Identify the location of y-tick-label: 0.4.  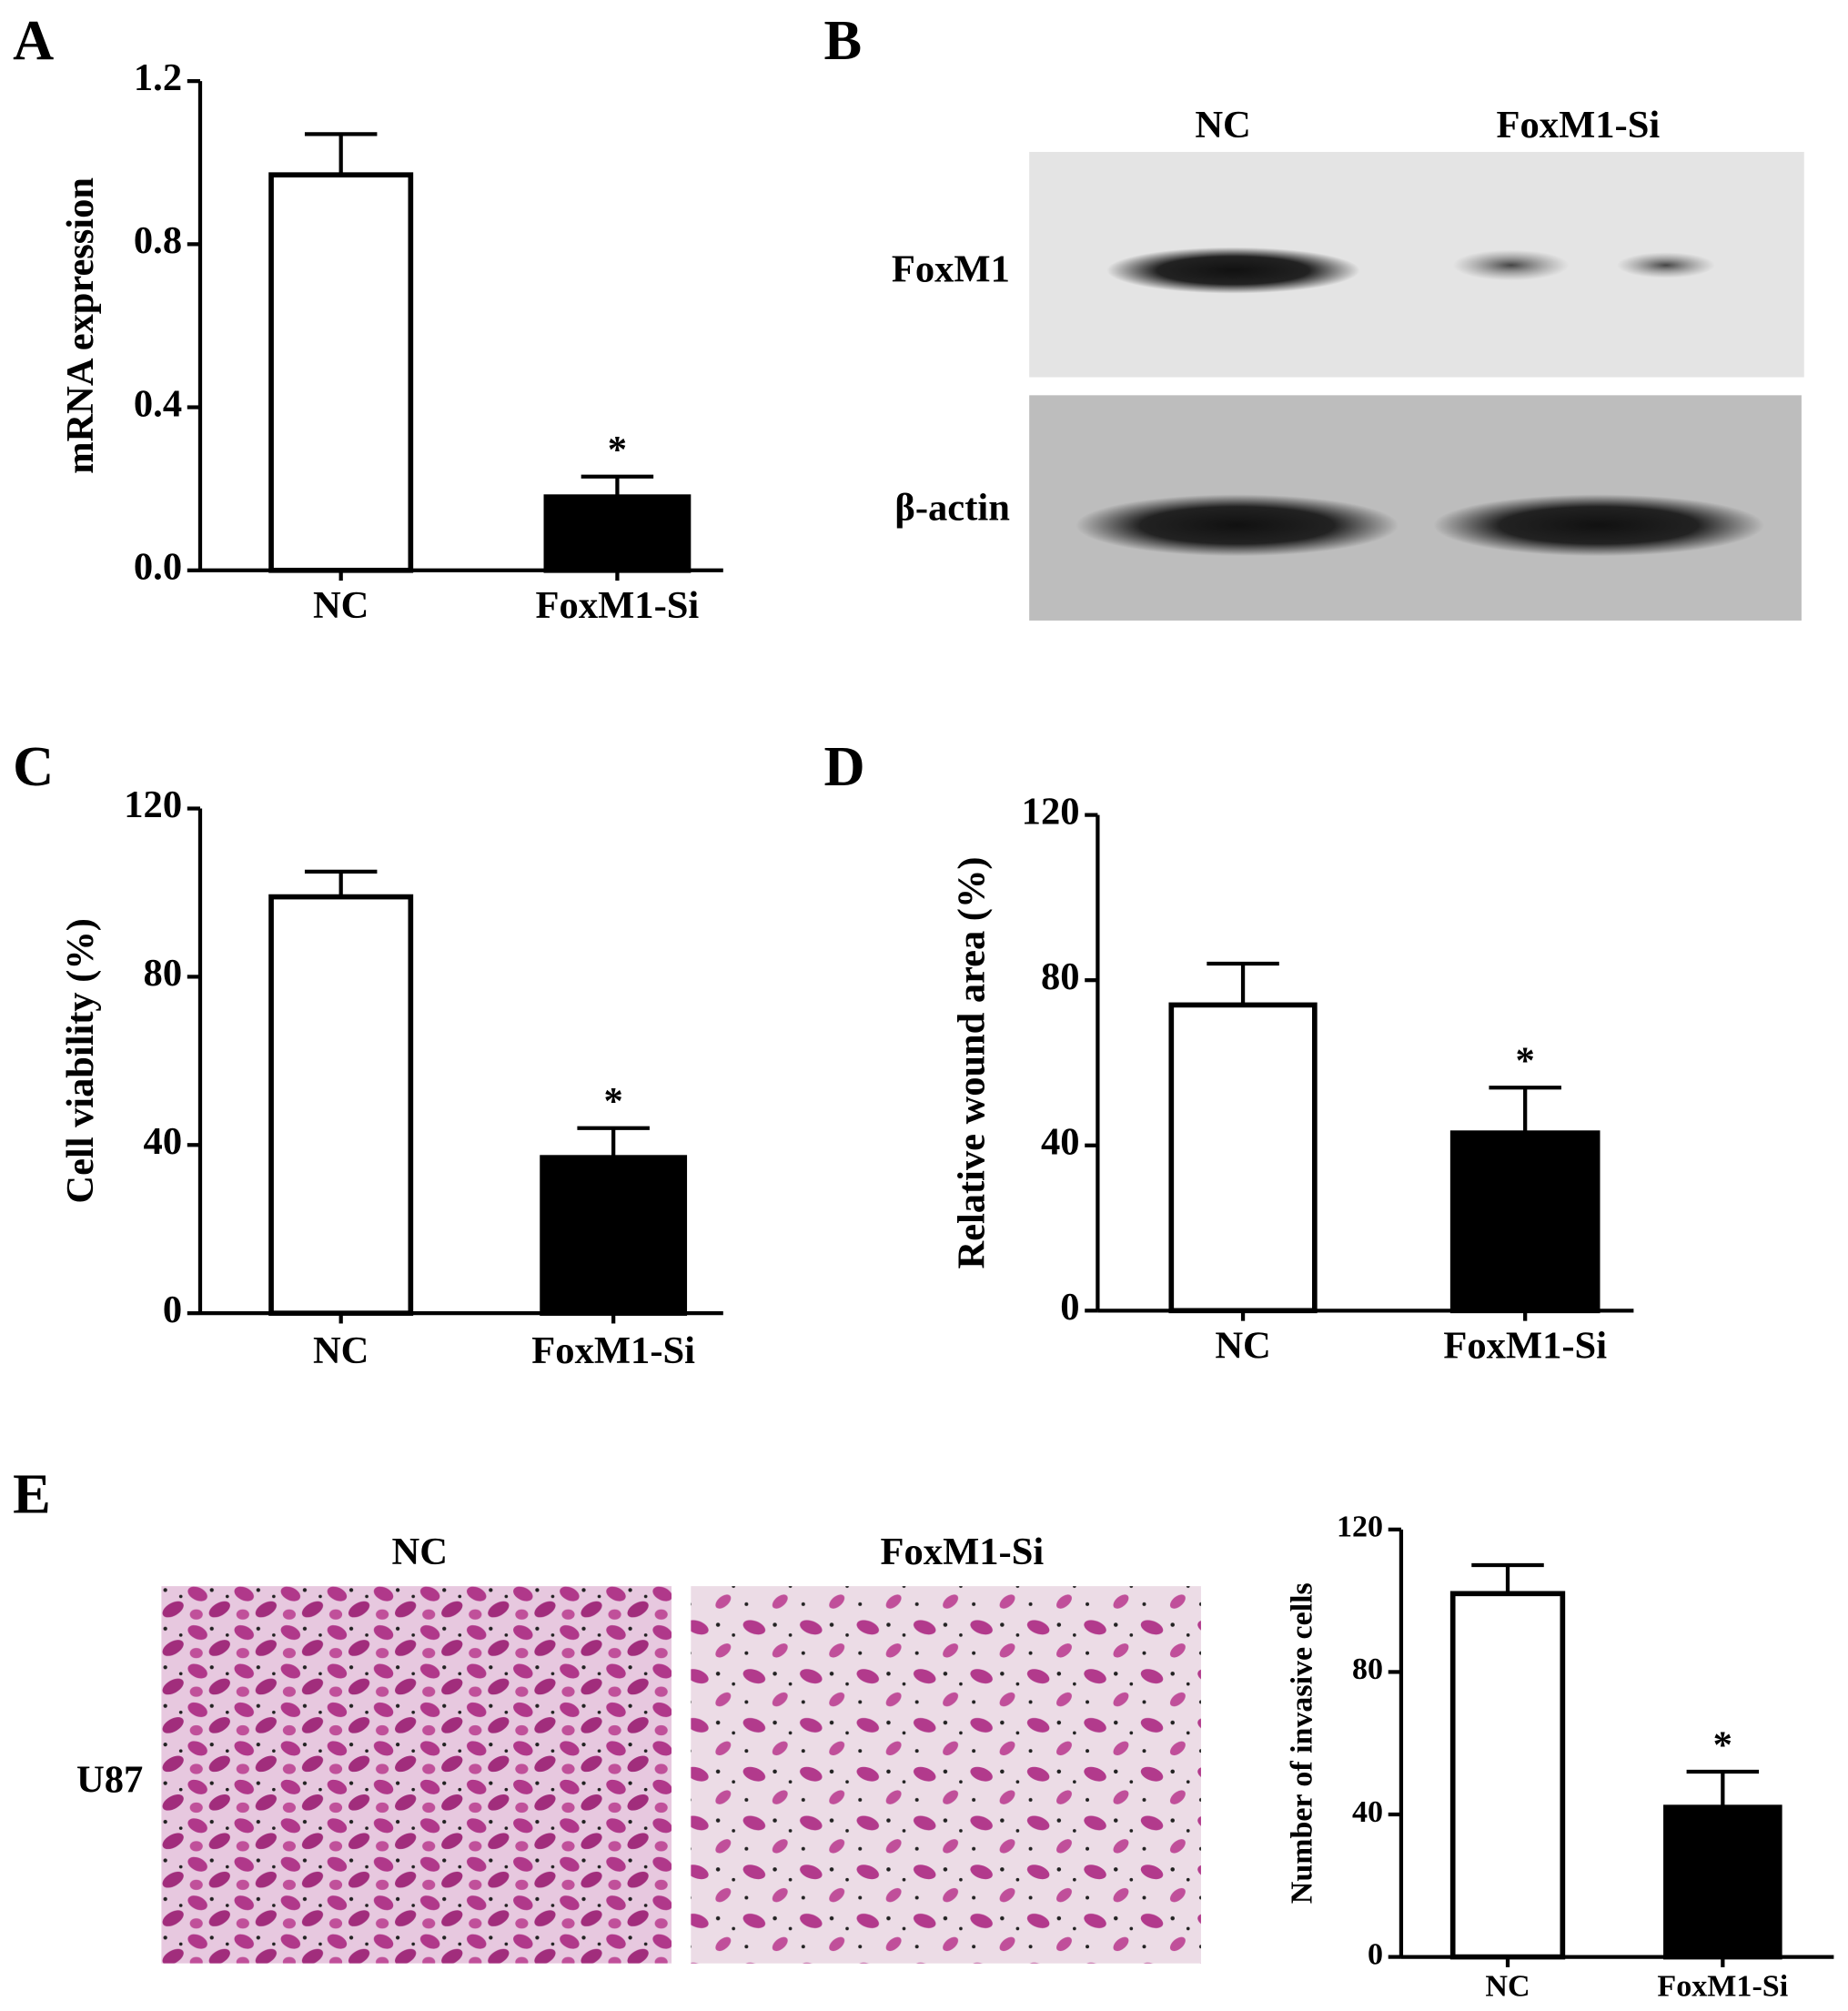
(158, 403).